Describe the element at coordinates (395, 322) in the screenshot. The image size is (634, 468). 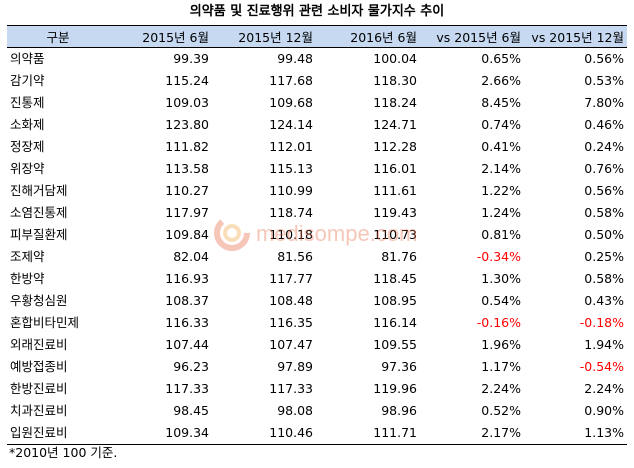
I see `cell-value: 116.14` at that location.